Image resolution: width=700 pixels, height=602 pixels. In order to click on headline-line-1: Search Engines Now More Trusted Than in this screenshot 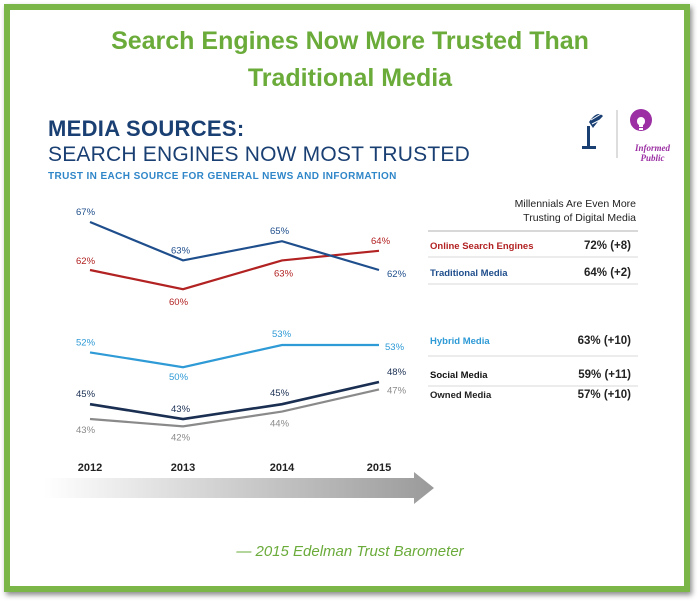, I will do `click(350, 41)`.